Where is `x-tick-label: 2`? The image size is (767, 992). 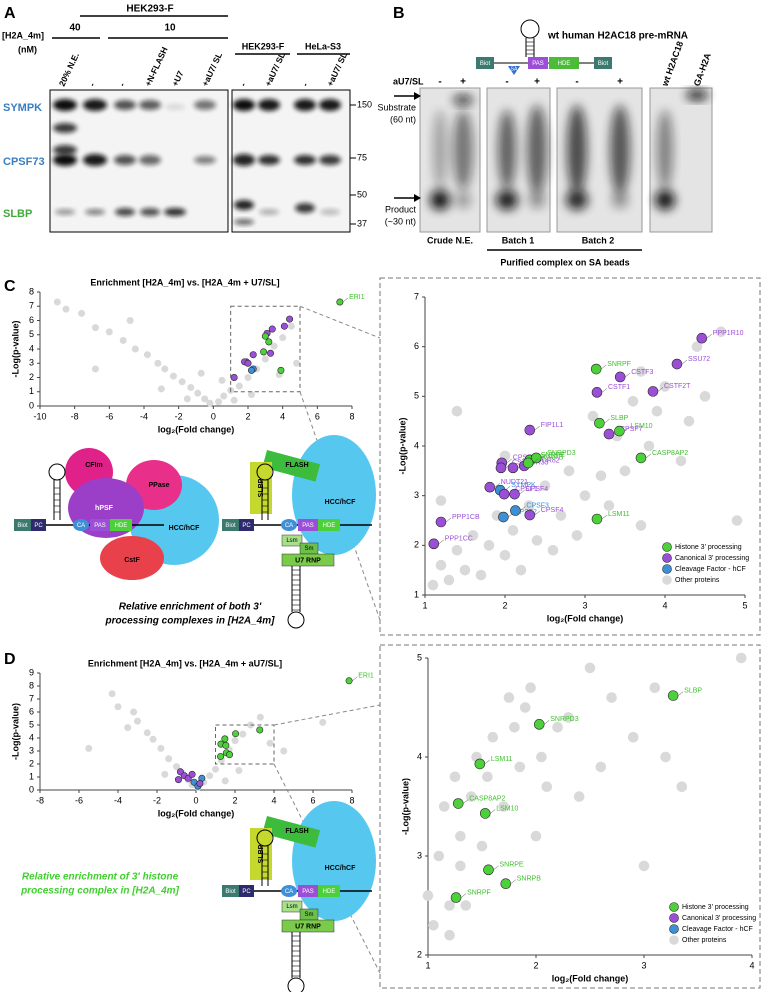 x-tick-label: 2 is located at coordinates (234, 800).